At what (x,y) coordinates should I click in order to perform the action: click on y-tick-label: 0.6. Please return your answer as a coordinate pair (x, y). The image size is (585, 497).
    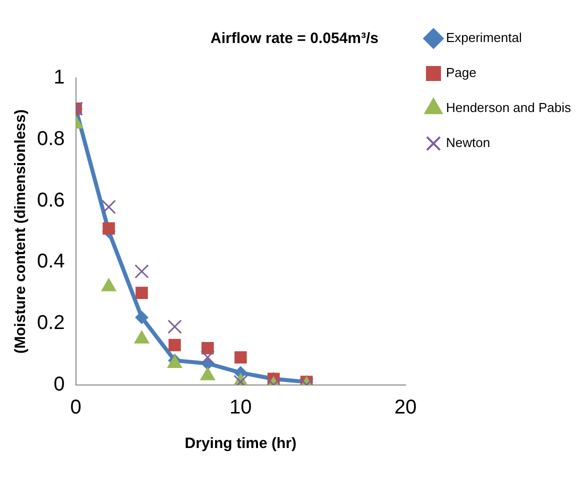
    Looking at the image, I should click on (50, 200).